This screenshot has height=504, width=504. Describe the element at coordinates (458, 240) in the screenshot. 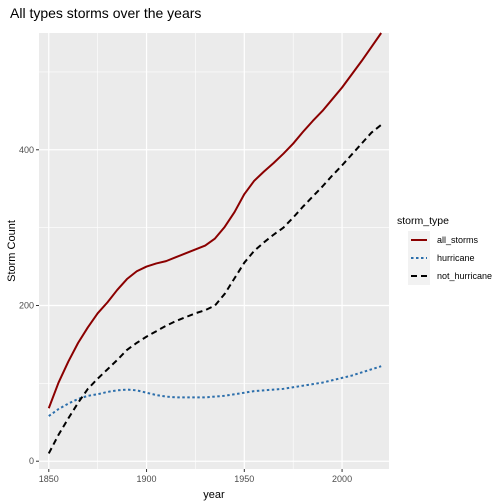

I see `legend-label-all_storms: all_storms` at that location.